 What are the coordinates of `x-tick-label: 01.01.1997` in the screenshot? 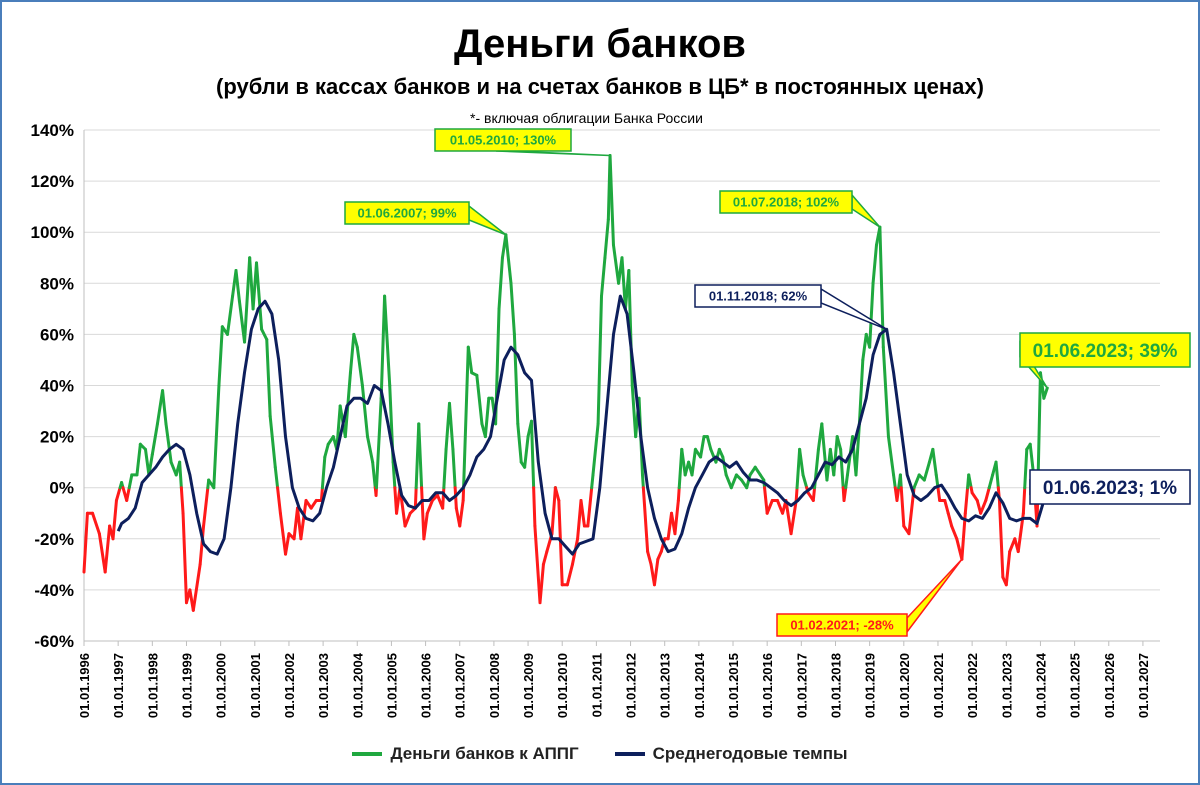 It's located at (118, 685).